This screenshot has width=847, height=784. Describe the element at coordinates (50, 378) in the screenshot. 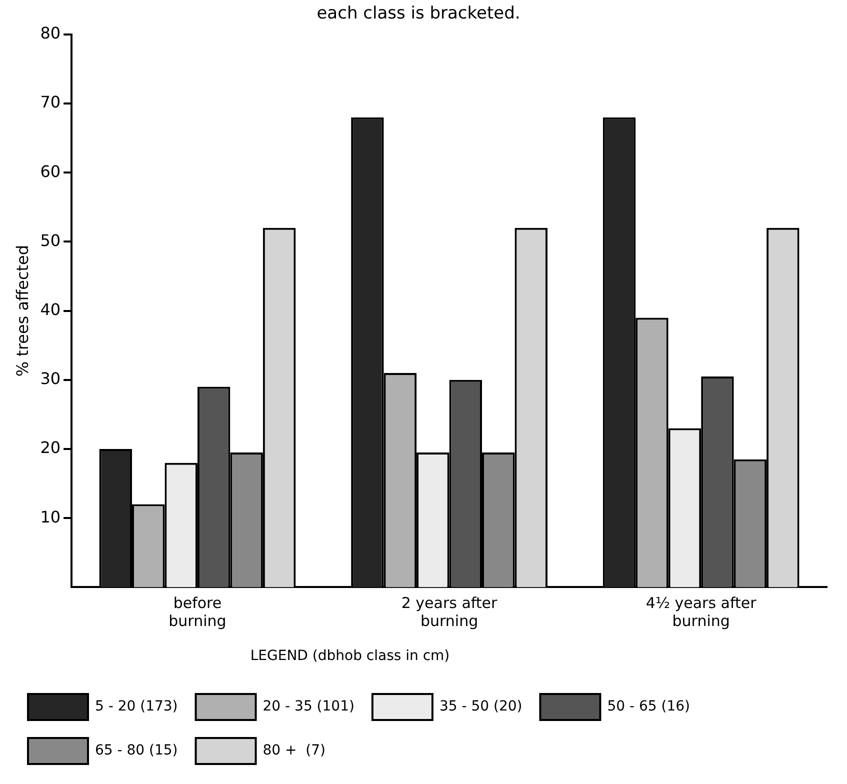

I see `y-tick-label: 30` at that location.